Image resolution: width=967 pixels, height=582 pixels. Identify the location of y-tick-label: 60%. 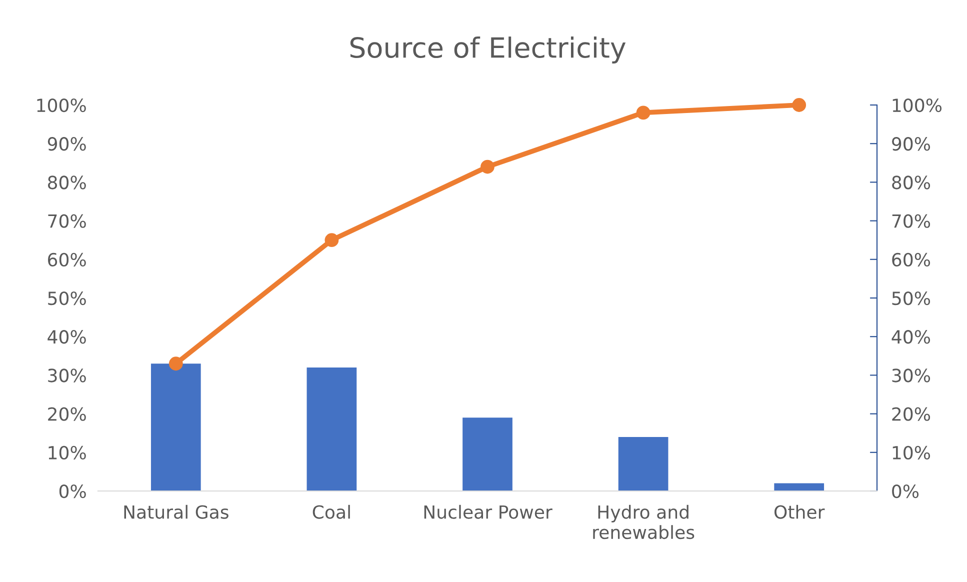
(67, 259).